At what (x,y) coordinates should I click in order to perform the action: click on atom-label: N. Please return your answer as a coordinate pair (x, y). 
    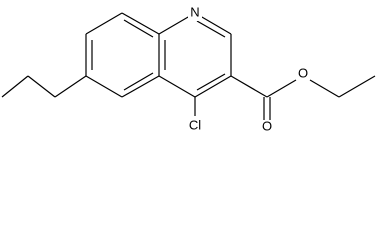
    Looking at the image, I should click on (194, 11).